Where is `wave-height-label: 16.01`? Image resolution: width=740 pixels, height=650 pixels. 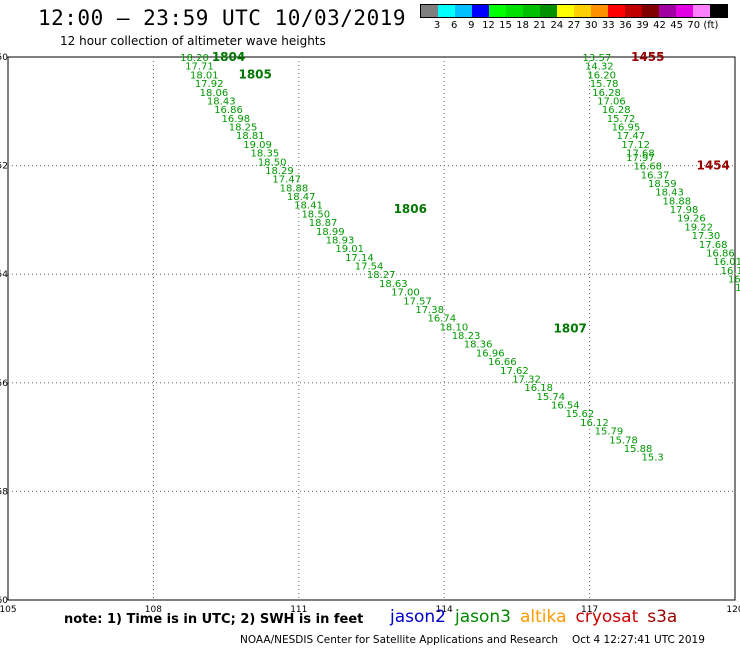
wave-height-label: 16.01 is located at coordinates (726, 262).